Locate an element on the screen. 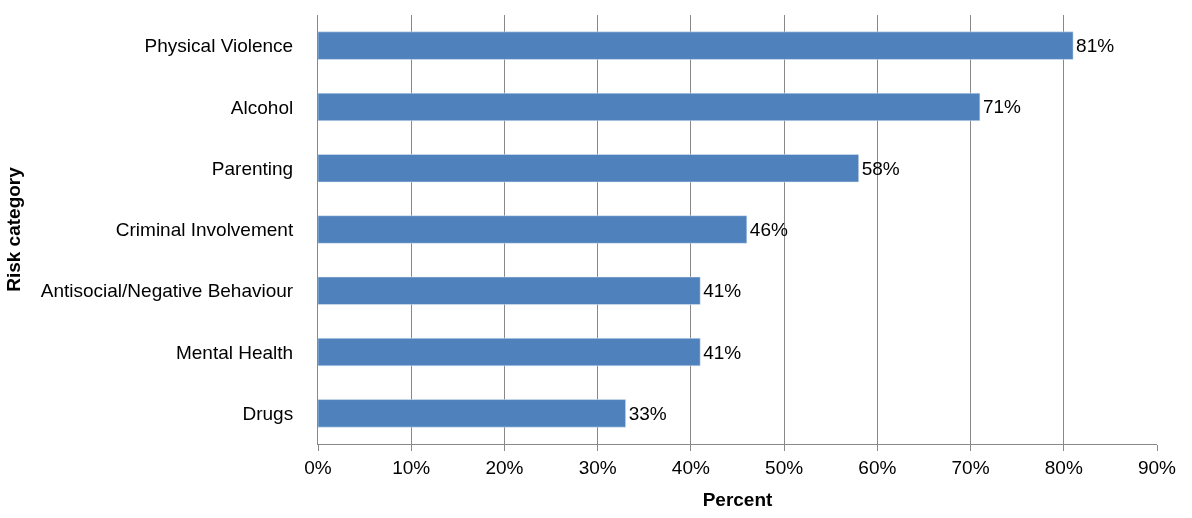 The image size is (1192, 518). x-tick-label: 10% is located at coordinates (411, 467).